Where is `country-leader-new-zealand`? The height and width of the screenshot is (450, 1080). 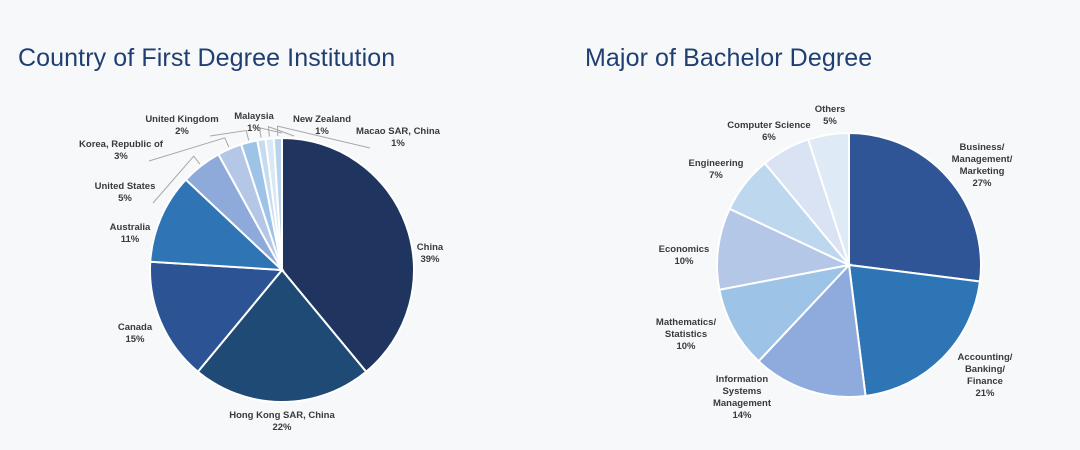 country-leader-new-zealand is located at coordinates (281, 131).